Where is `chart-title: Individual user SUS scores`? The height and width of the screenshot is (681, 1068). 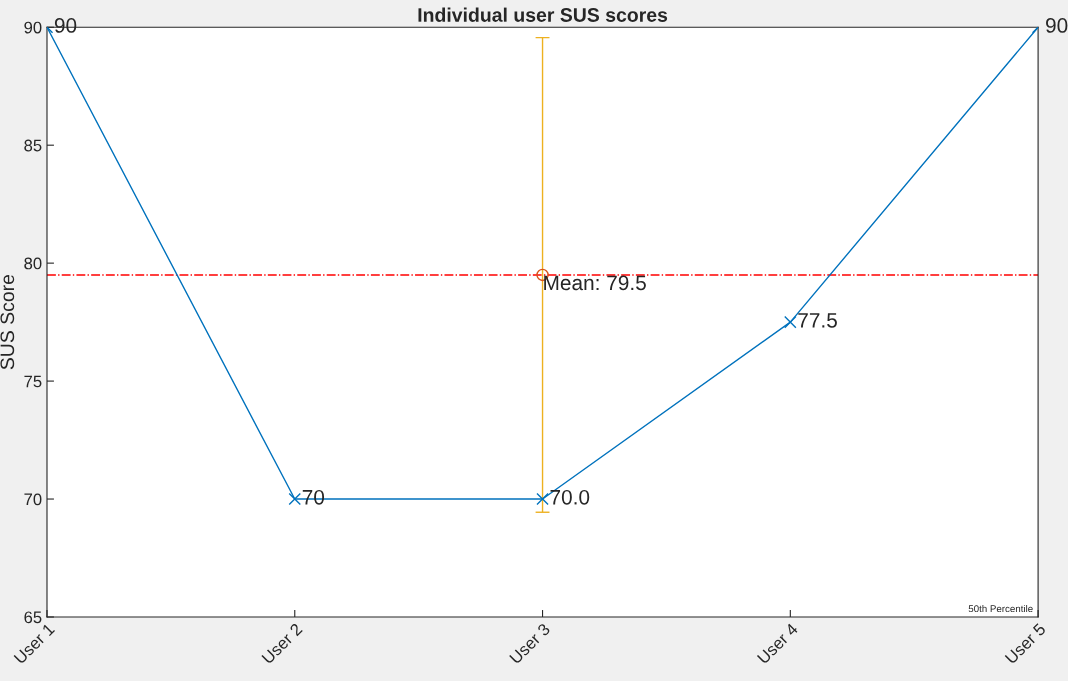 chart-title: Individual user SUS scores is located at coordinates (543, 14).